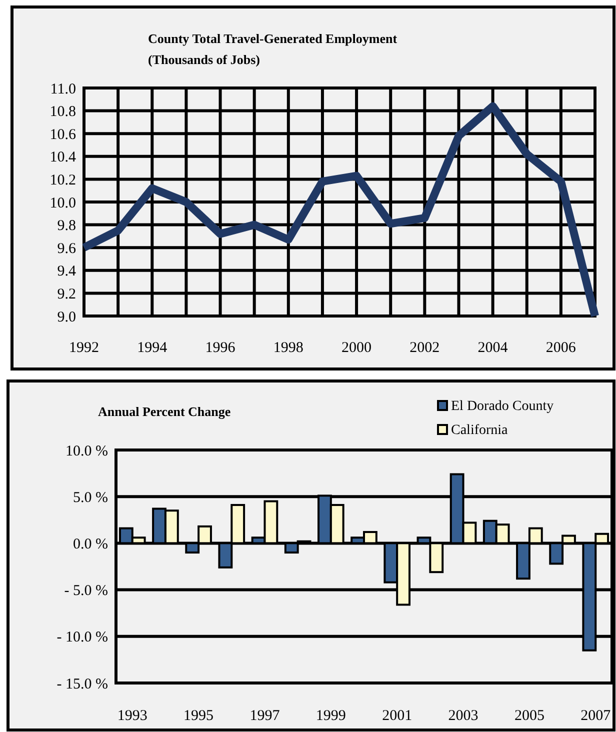 The height and width of the screenshot is (732, 616). Describe the element at coordinates (84, 348) in the screenshot. I see `x-tick-label: 1992` at that location.